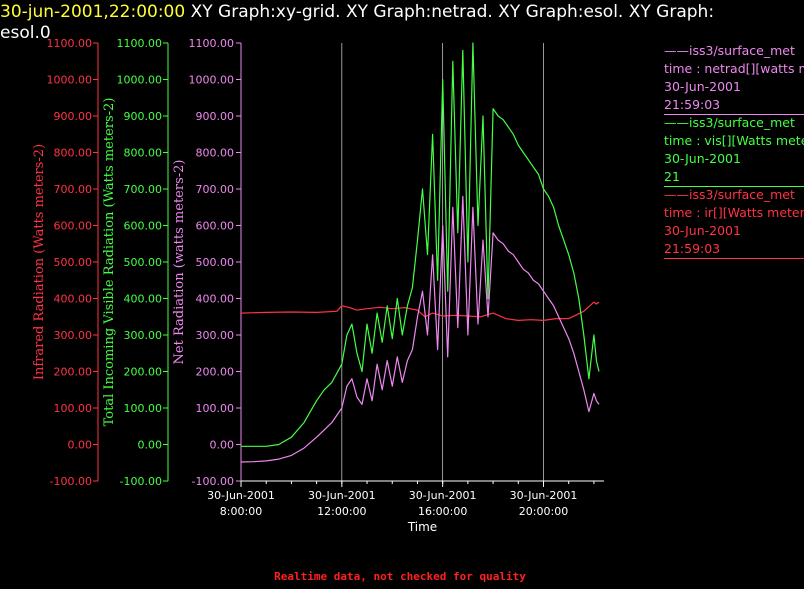 The image size is (804, 589). I want to click on x-tick-date-0: 30-Jun-2001, so click(241, 495).